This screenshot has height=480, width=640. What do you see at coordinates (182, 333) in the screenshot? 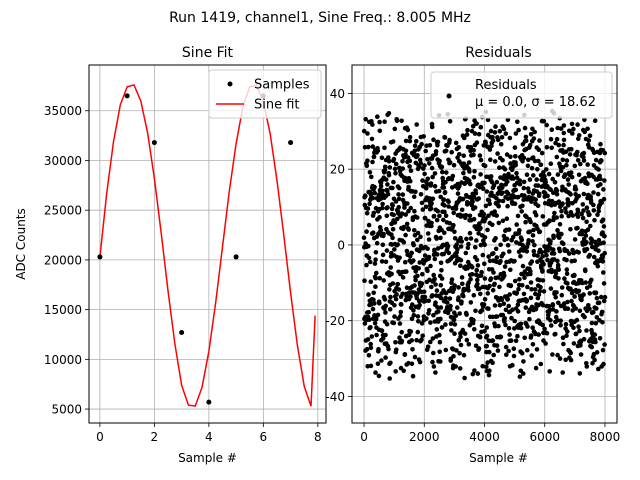
I see `sample-point` at bounding box center [182, 333].